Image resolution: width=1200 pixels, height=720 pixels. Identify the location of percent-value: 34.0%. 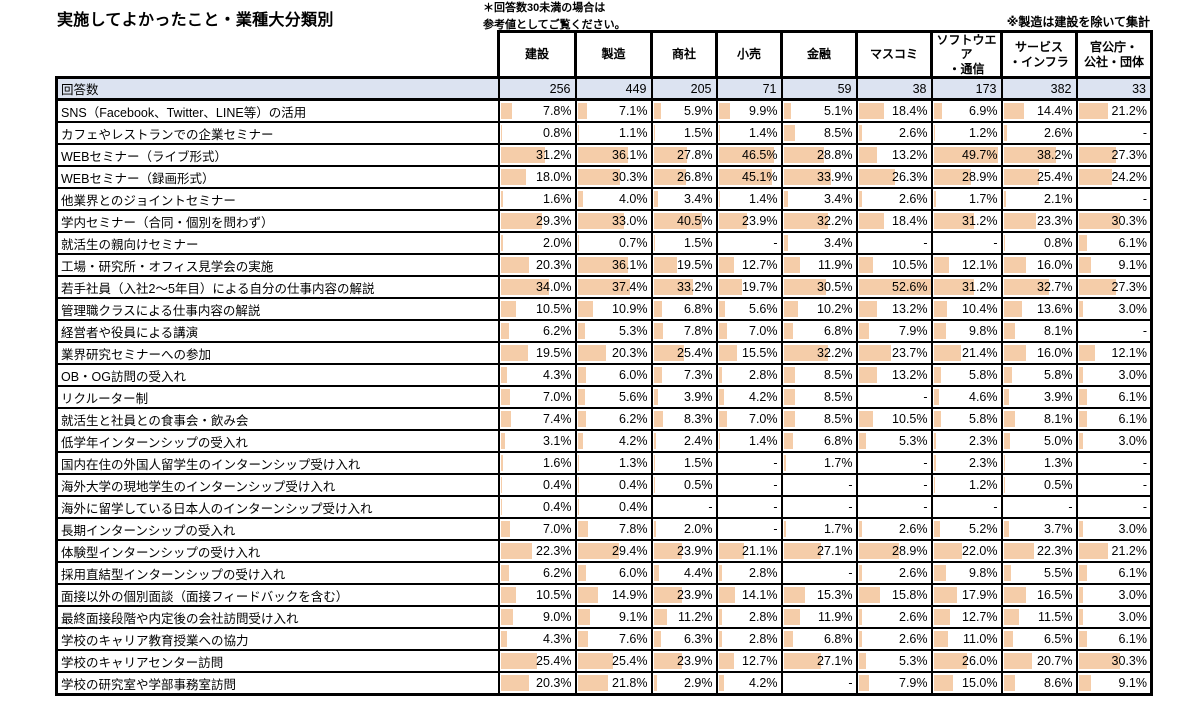
(554, 287).